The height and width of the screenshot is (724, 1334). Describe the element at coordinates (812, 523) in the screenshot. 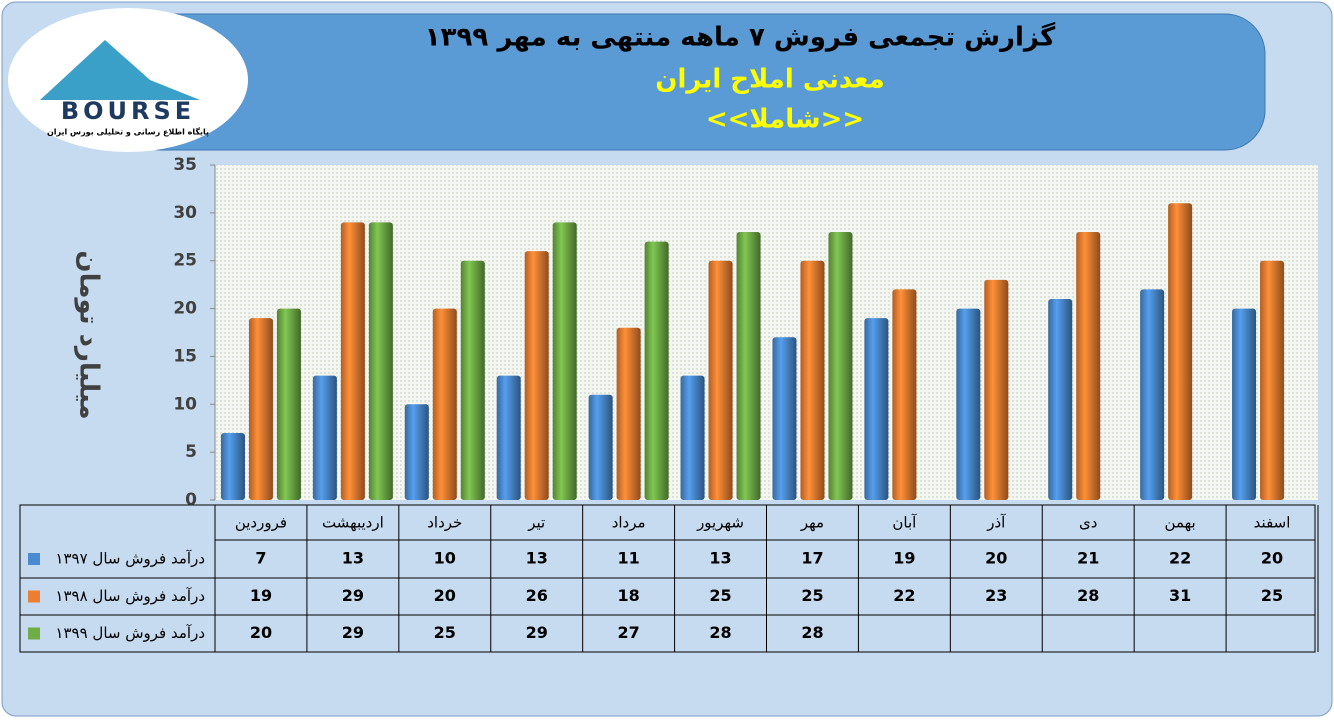

I see `x-tick-label: مهر` at that location.